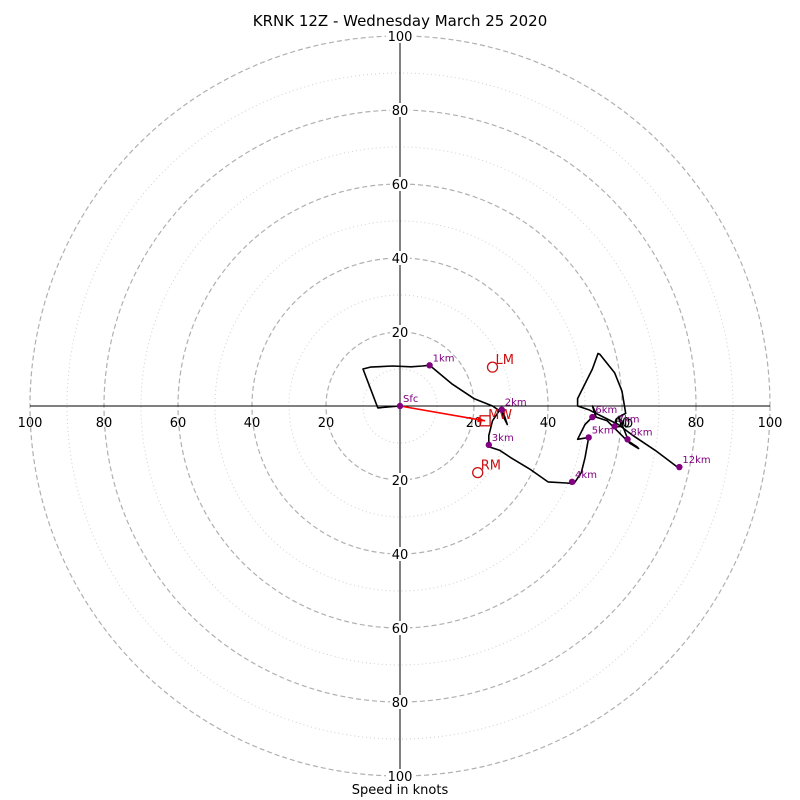  I want to click on height-marker-label: 4km, so click(586, 475).